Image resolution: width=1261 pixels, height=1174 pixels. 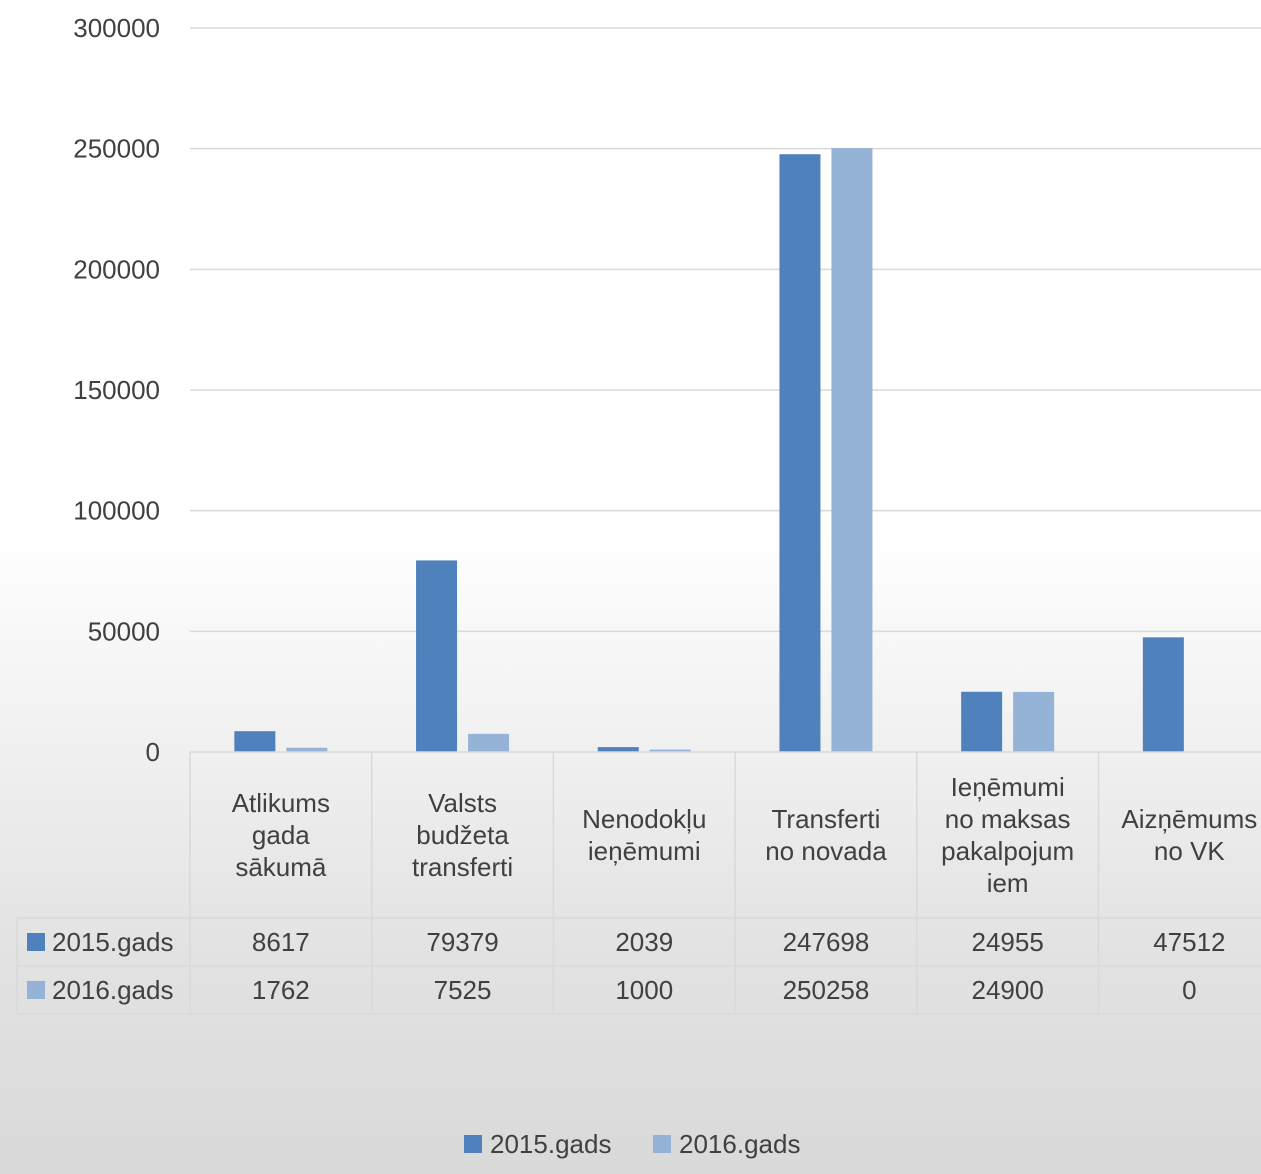 I want to click on category-label: Valsts budžeta transferti, so click(x=462, y=835).